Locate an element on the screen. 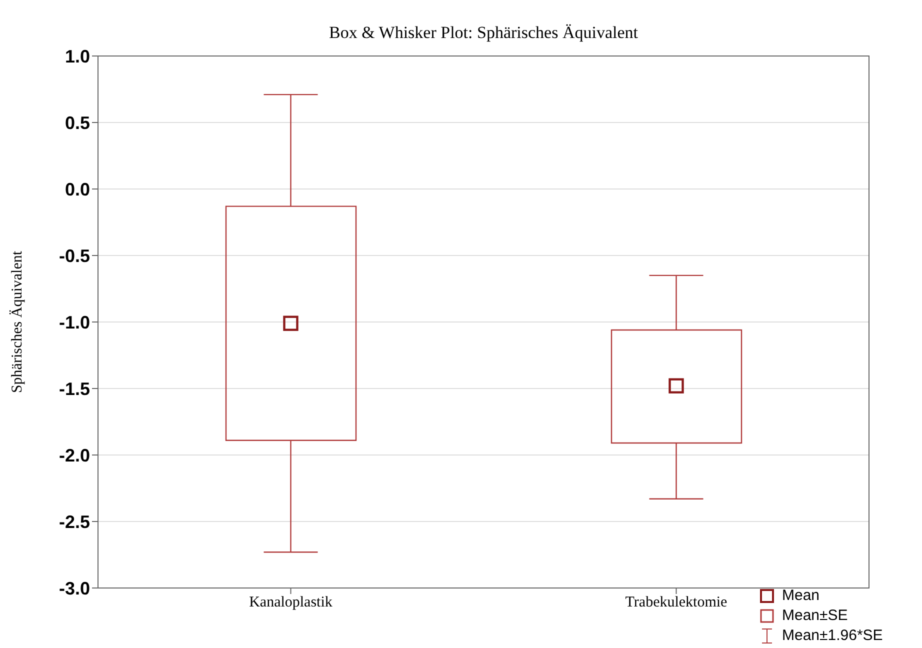 This screenshot has height=648, width=922. y-tick-label: 0.0 is located at coordinates (77, 189).